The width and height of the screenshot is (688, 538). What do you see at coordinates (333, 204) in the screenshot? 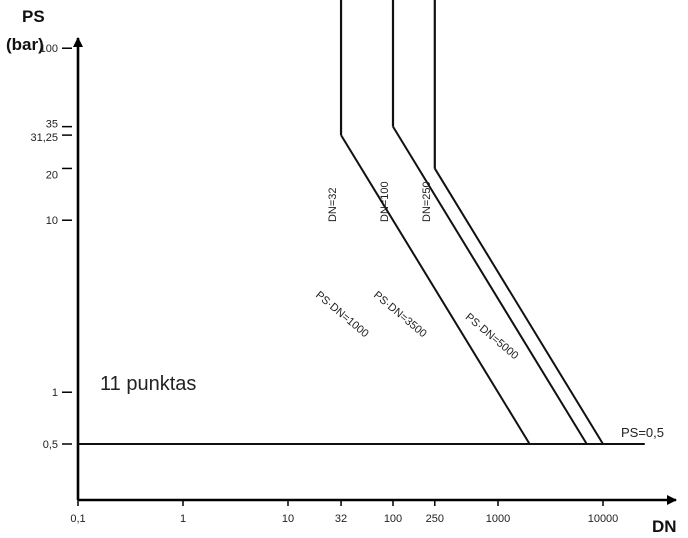
I see `label-dn32: DN=32` at bounding box center [333, 204].